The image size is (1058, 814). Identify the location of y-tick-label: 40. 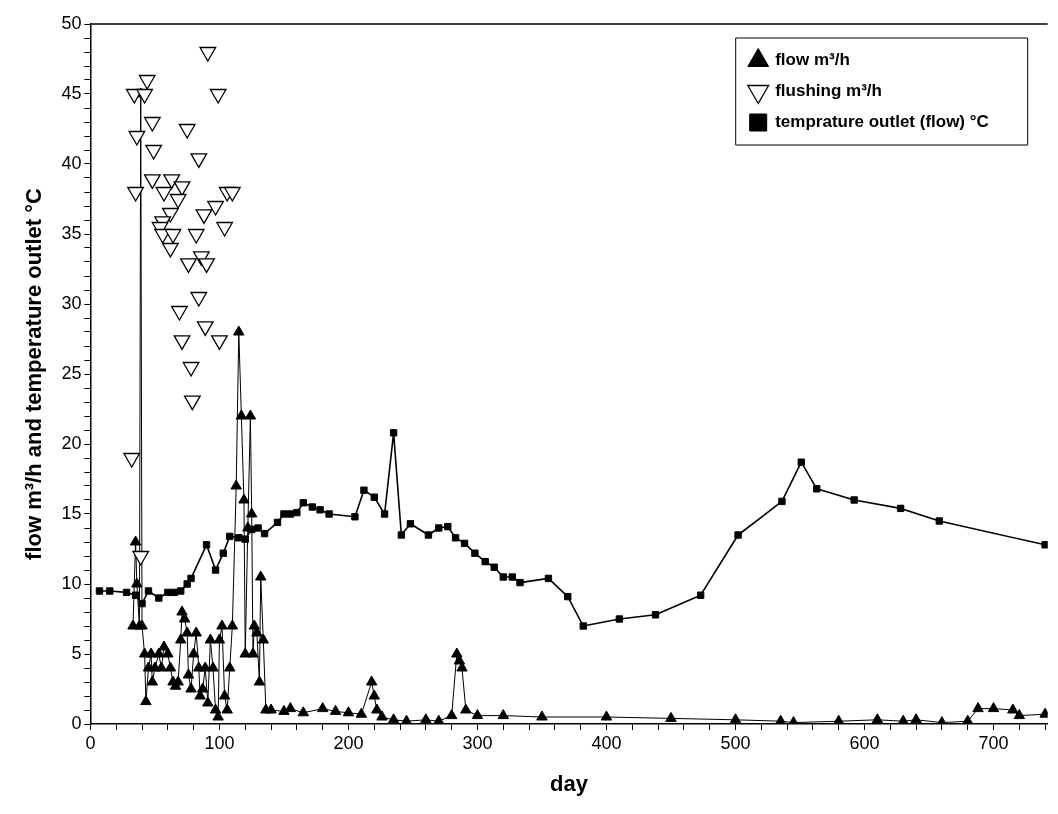
(71, 162).